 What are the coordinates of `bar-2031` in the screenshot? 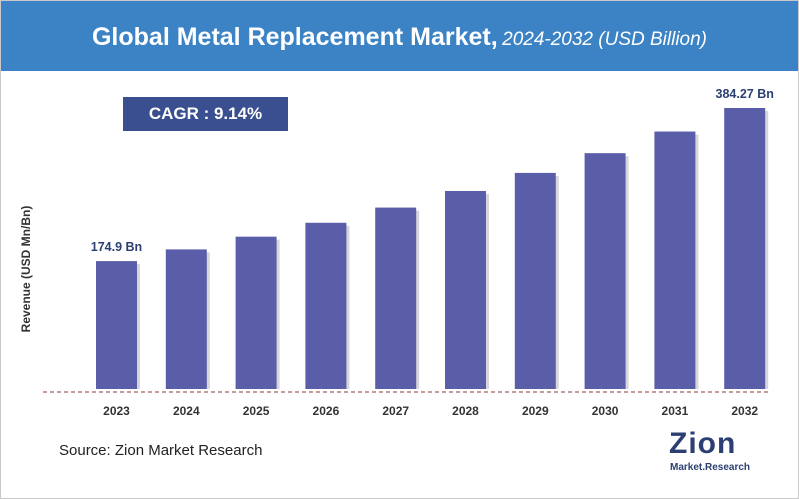 It's located at (675, 260).